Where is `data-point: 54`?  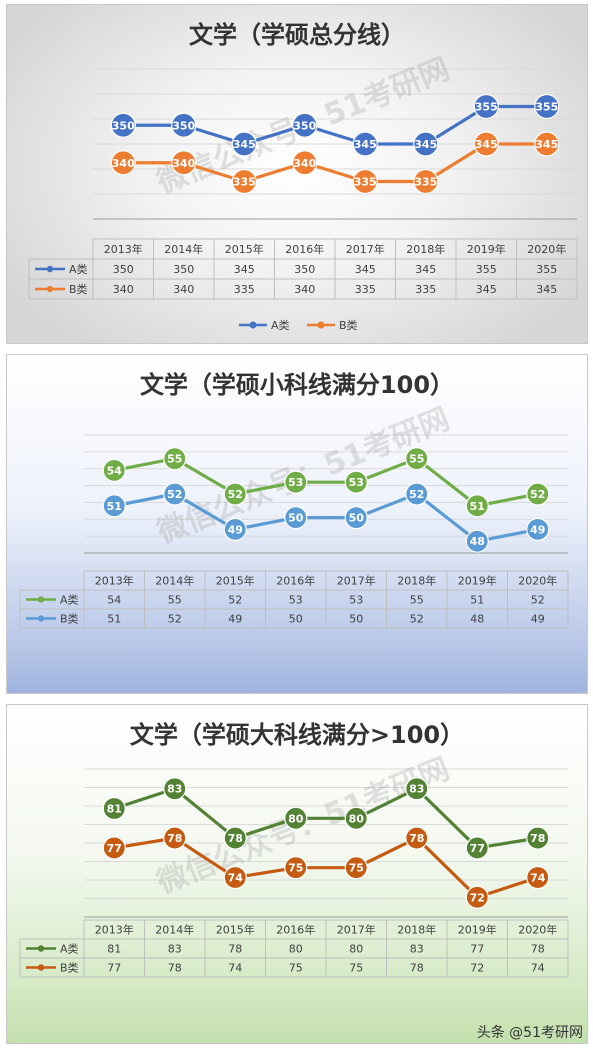
data-point: 54 is located at coordinates (114, 470).